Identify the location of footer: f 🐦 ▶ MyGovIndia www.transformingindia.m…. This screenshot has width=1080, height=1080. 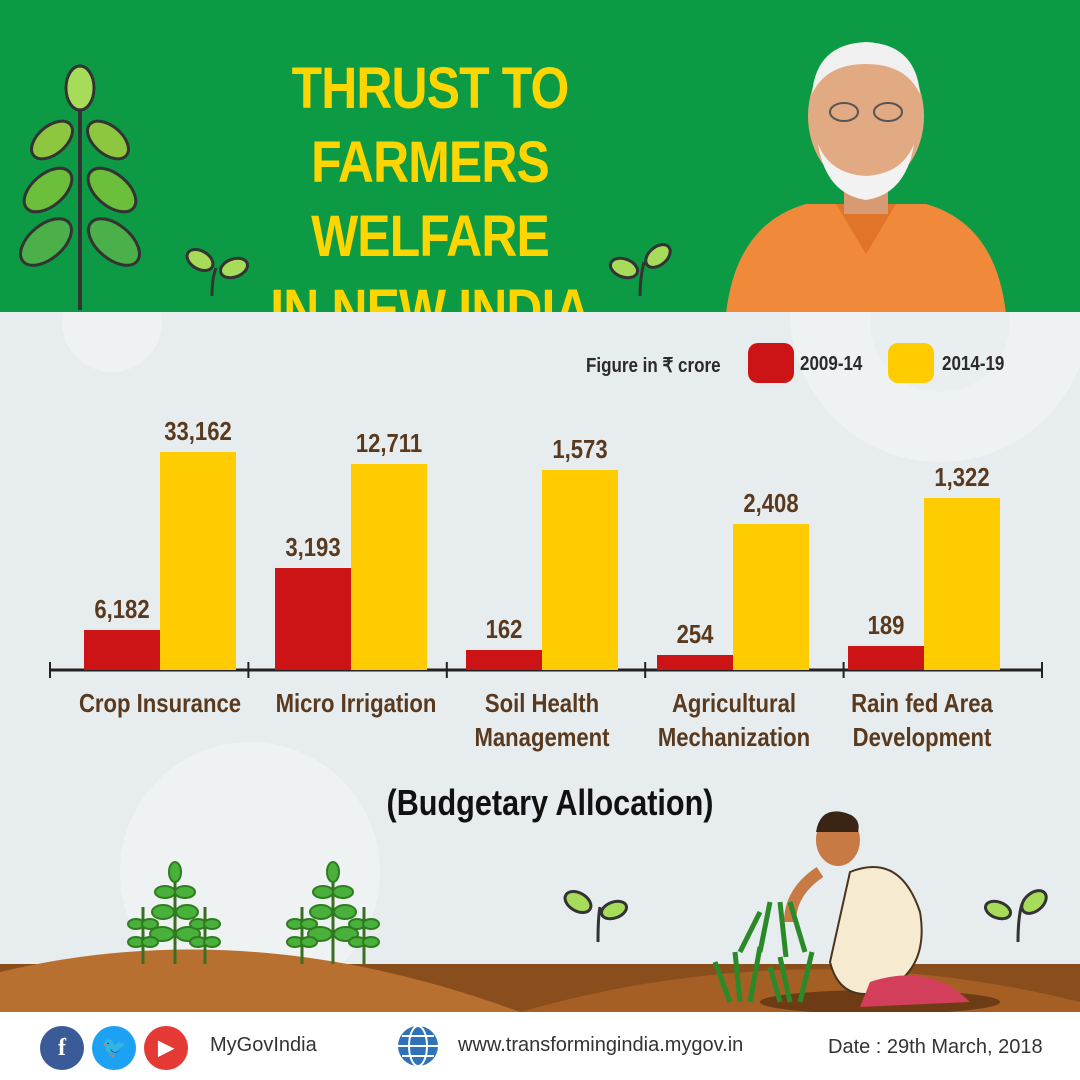
(540, 1046).